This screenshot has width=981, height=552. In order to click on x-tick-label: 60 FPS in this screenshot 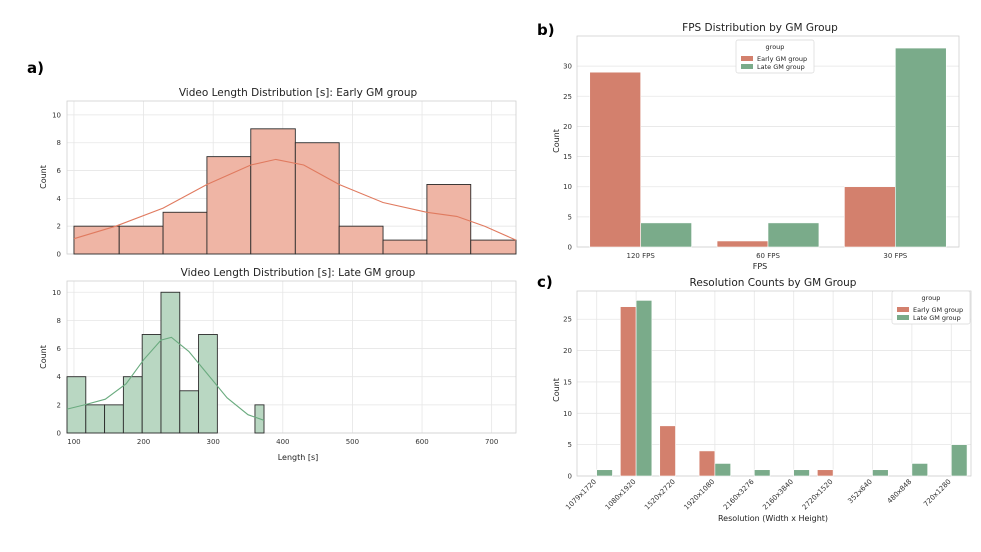, I will do `click(768, 256)`.